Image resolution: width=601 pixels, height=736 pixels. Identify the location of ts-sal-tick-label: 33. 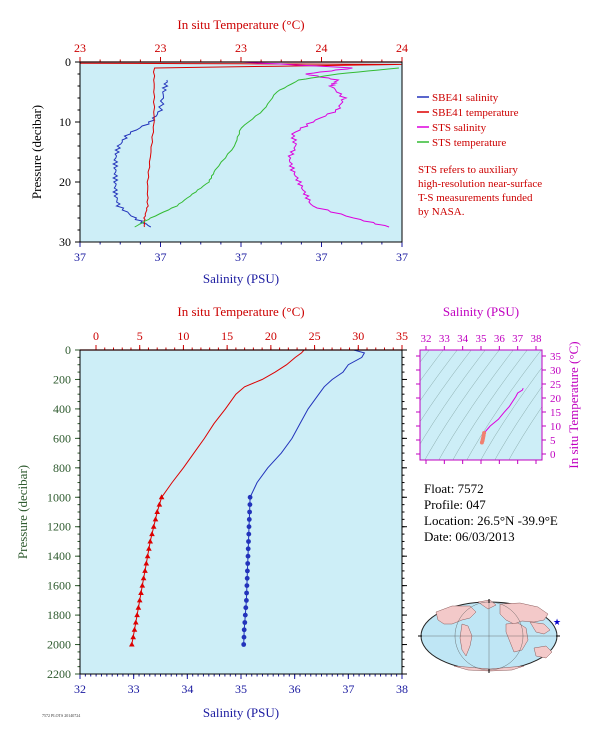
(445, 339).